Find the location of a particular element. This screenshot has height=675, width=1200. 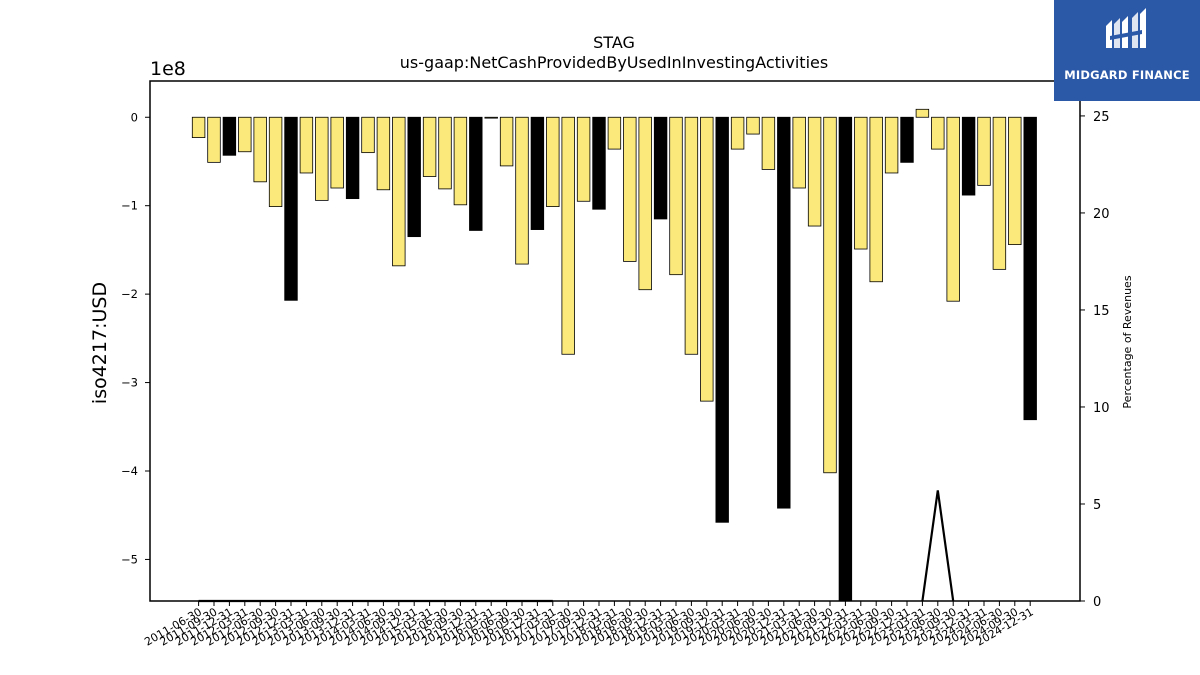

y-offset-label: 1e8 is located at coordinates (168, 69).